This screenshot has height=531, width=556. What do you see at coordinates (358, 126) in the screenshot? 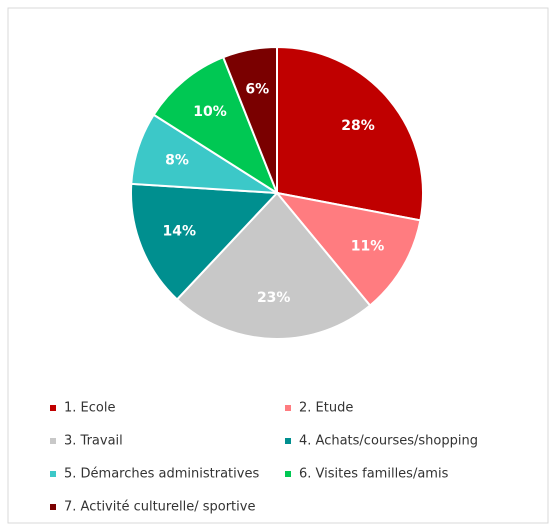
I see `slice-label: 28%` at bounding box center [358, 126].